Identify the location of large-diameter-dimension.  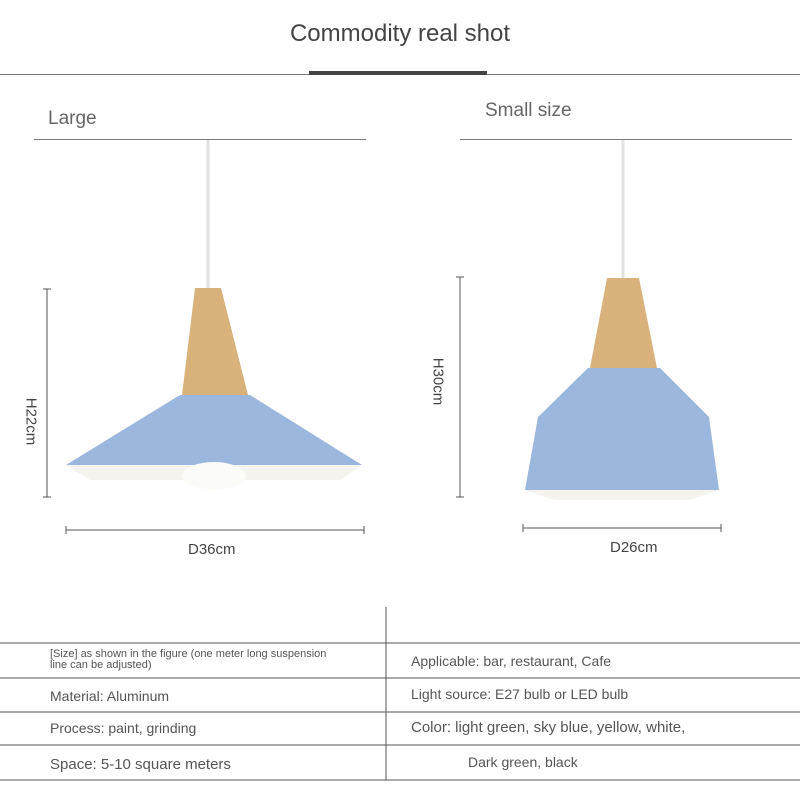
(215, 530).